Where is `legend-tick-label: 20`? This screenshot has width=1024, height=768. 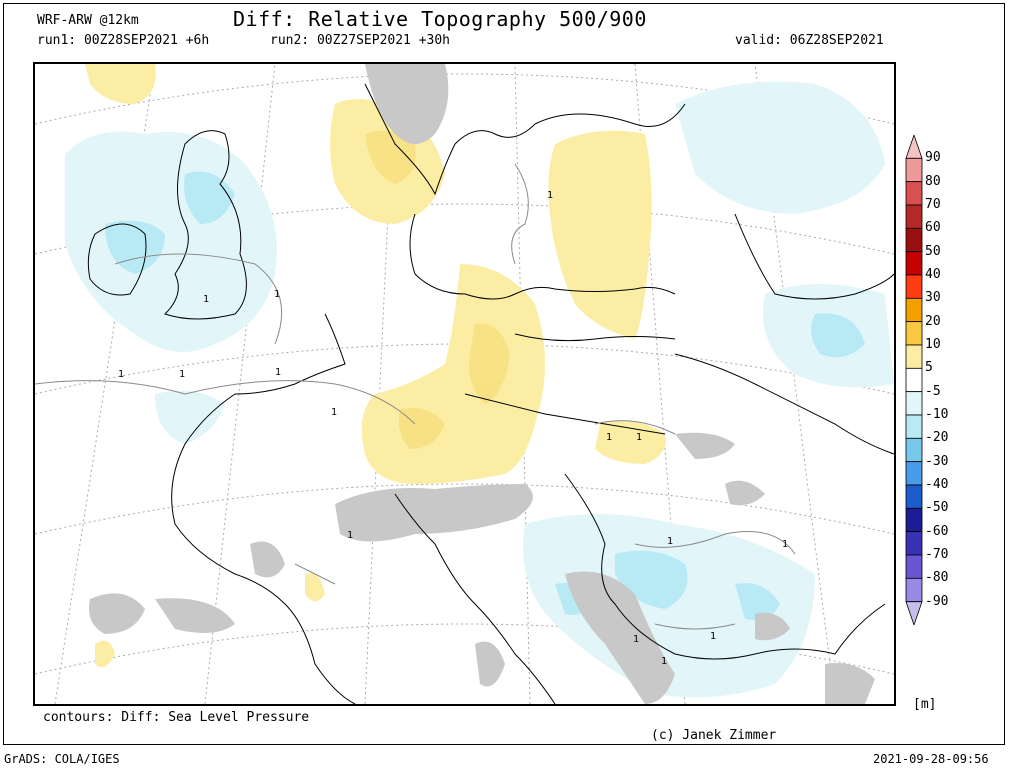
legend-tick-label: 20 is located at coordinates (933, 321).